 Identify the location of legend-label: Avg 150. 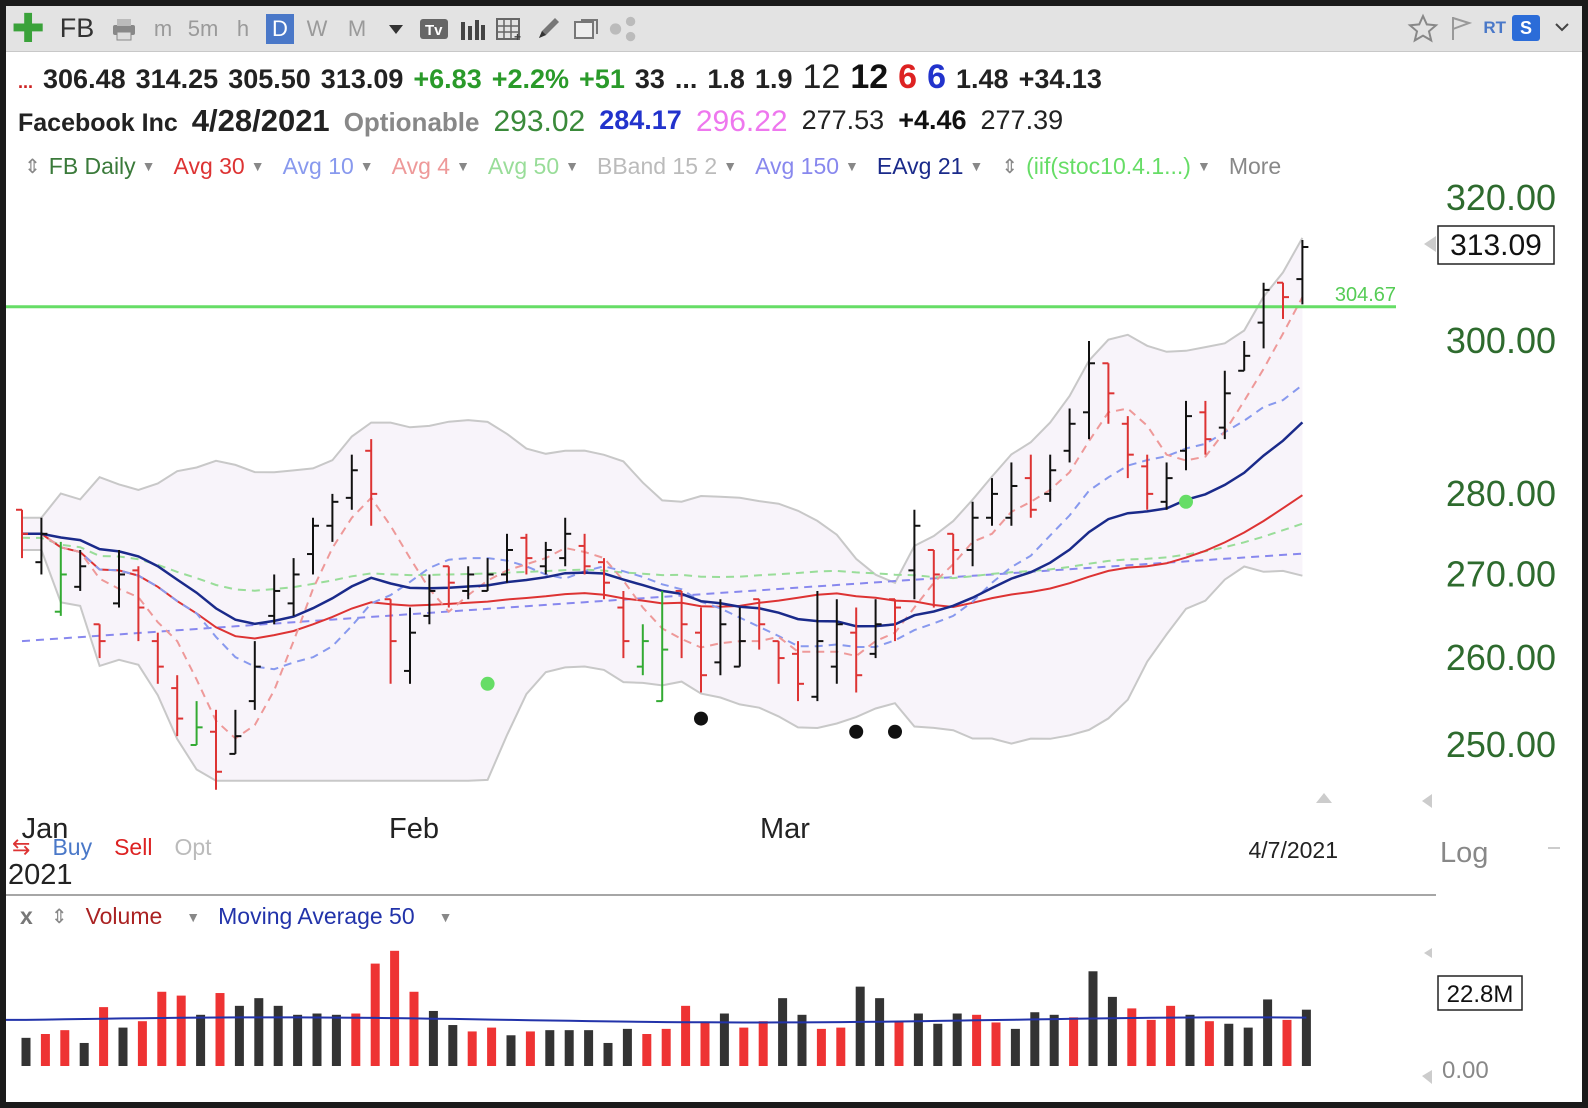
(797, 165).